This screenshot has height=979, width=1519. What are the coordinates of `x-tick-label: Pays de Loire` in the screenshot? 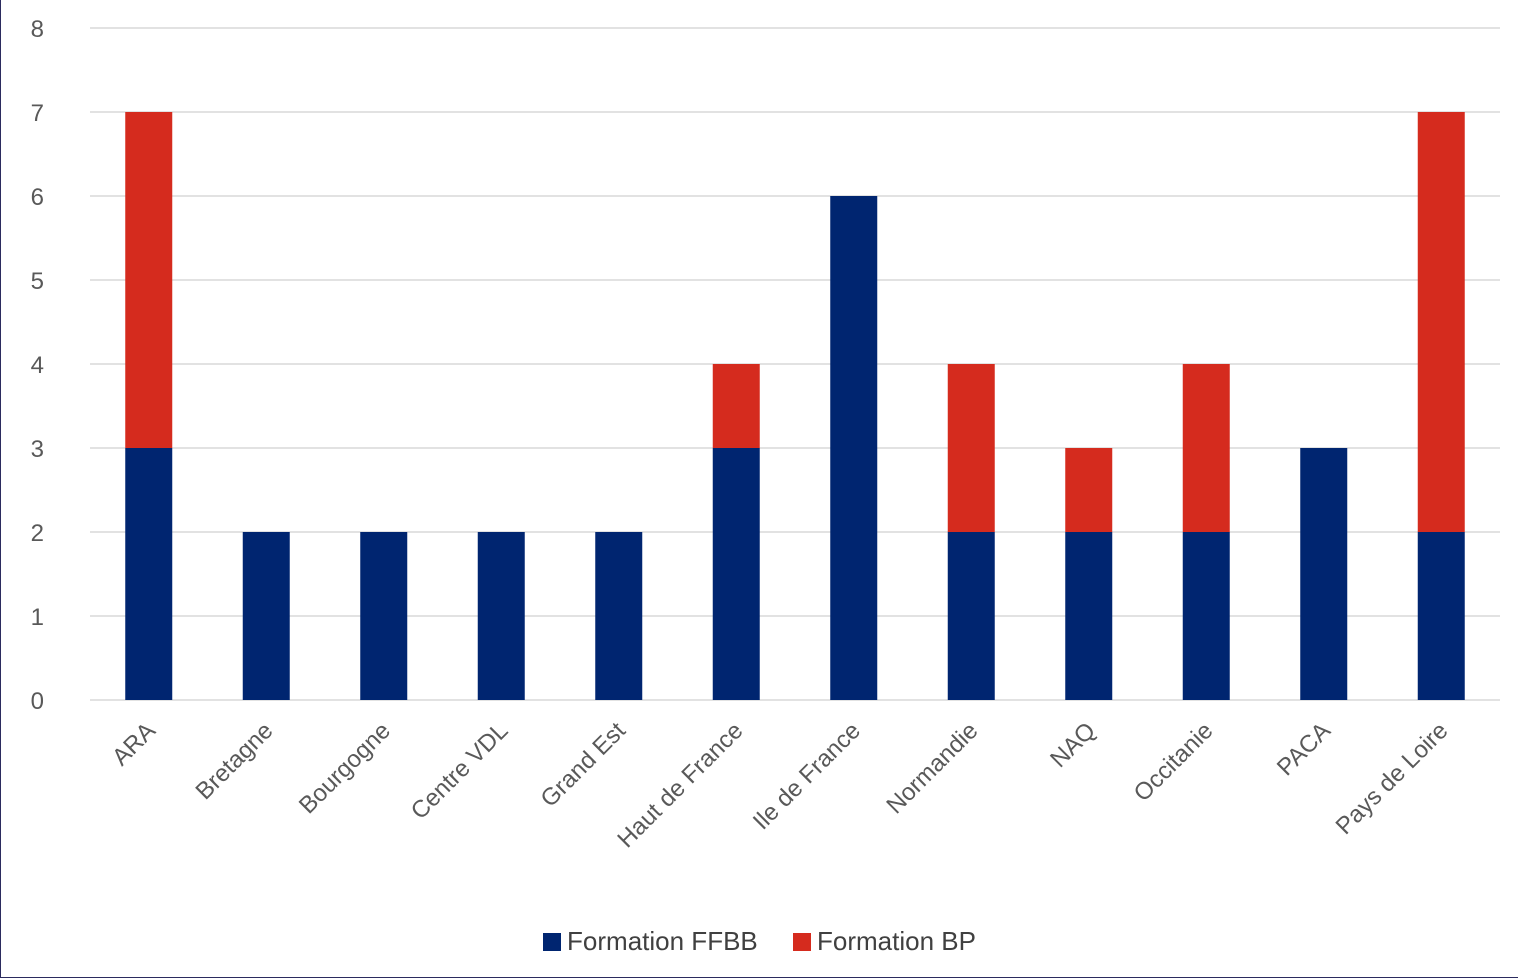 It's located at (1392, 778).